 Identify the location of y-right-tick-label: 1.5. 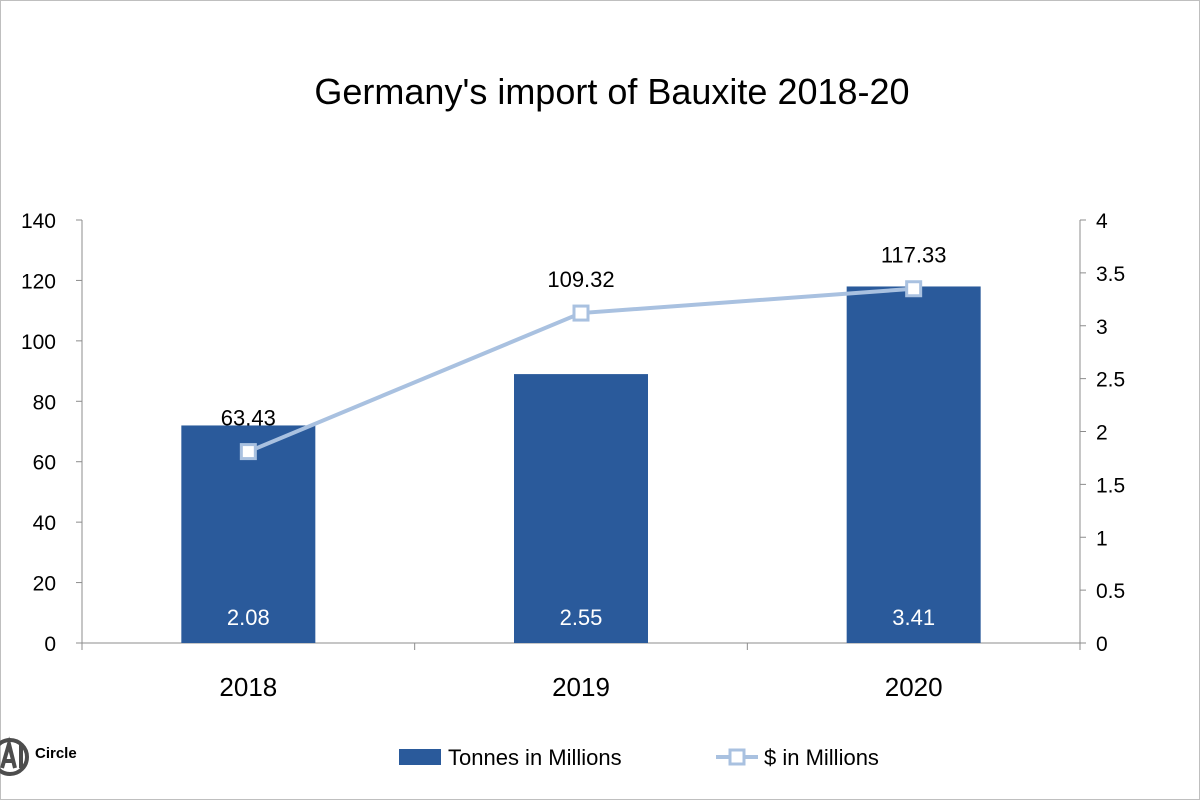
(1110, 485).